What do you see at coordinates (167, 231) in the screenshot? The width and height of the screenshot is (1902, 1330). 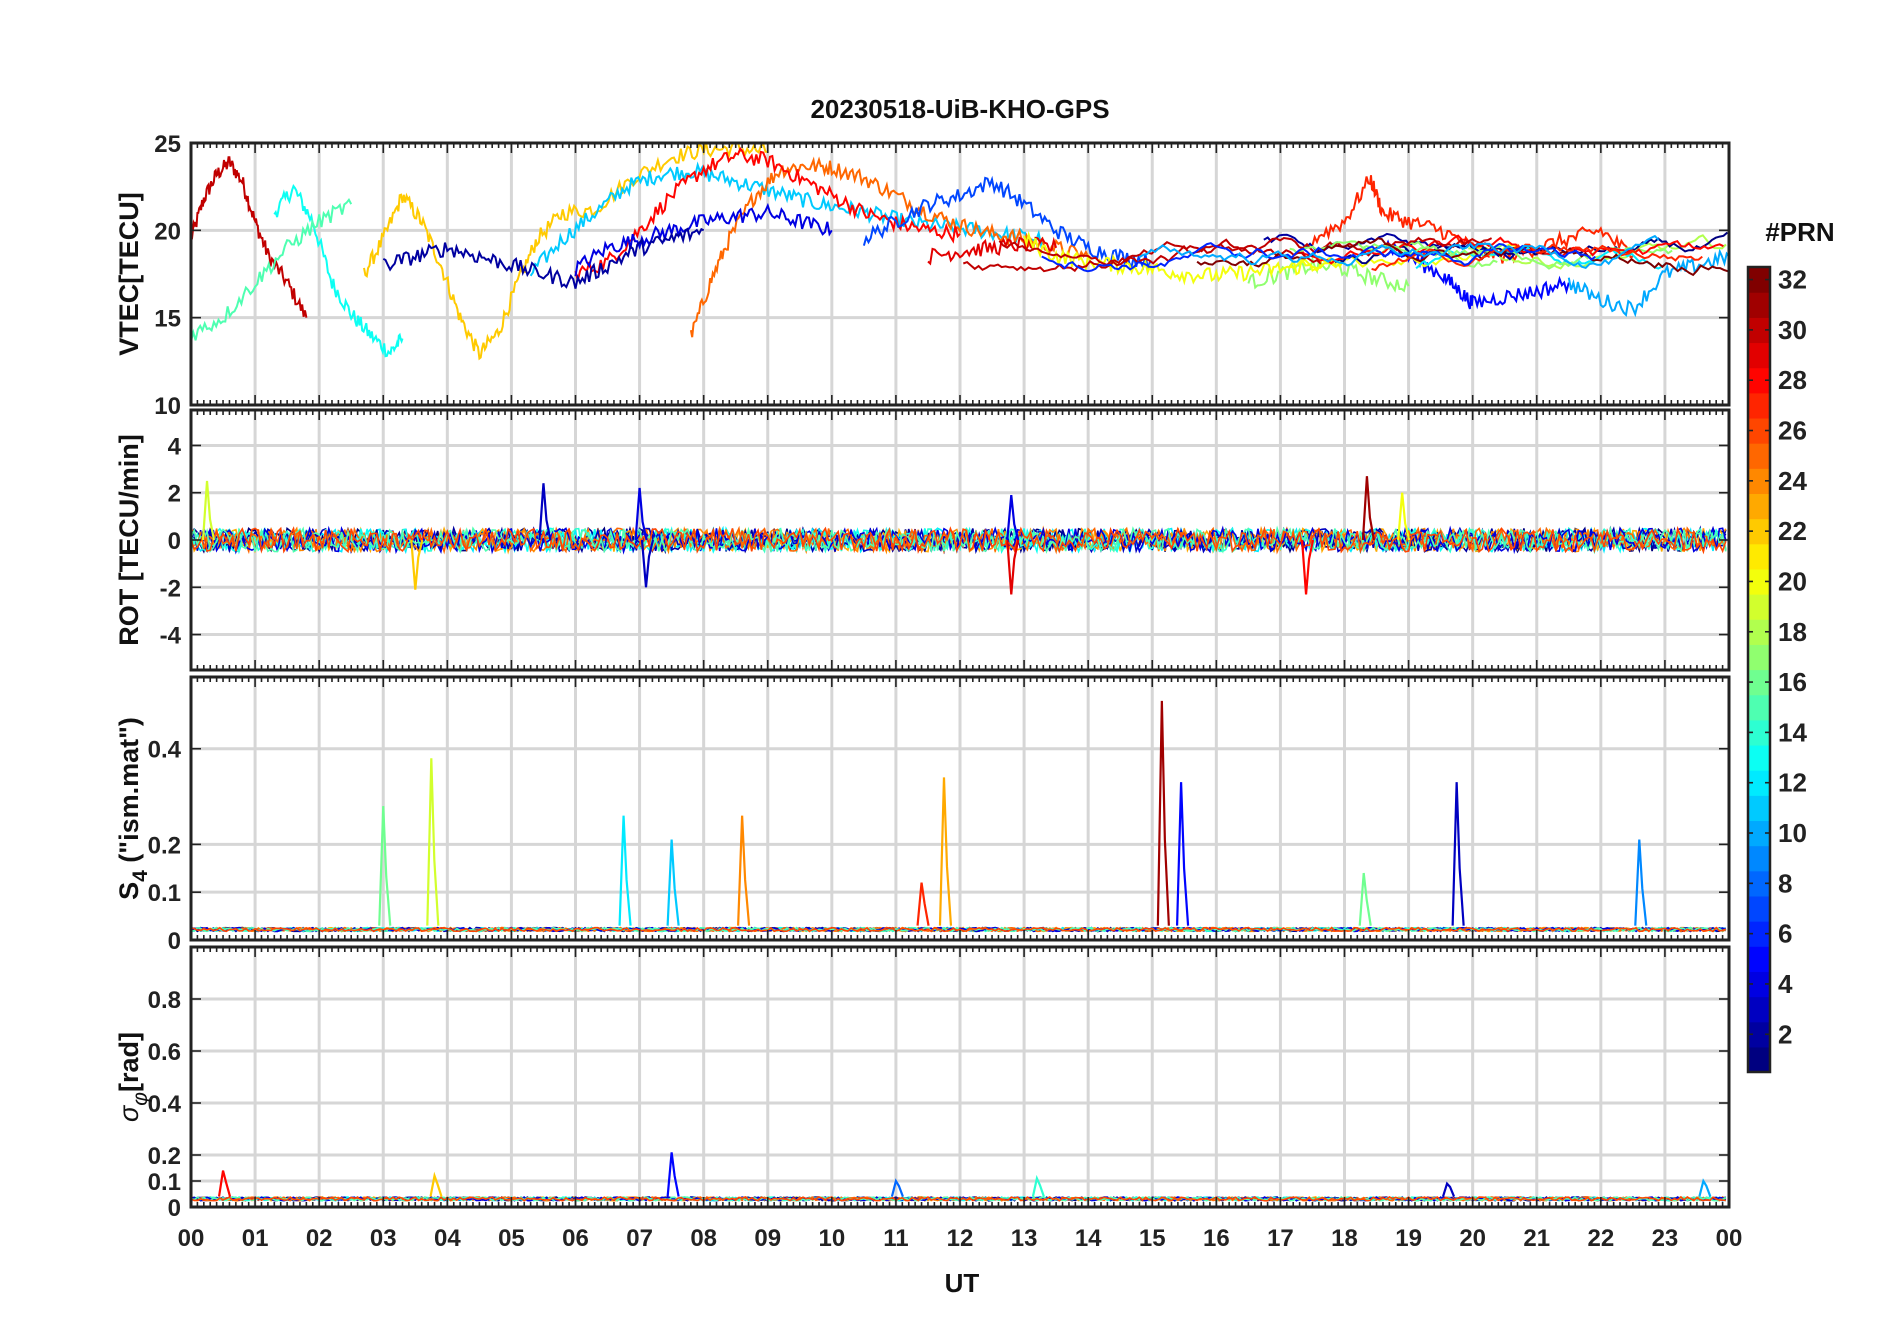 I see `y-tick-label: 20` at bounding box center [167, 231].